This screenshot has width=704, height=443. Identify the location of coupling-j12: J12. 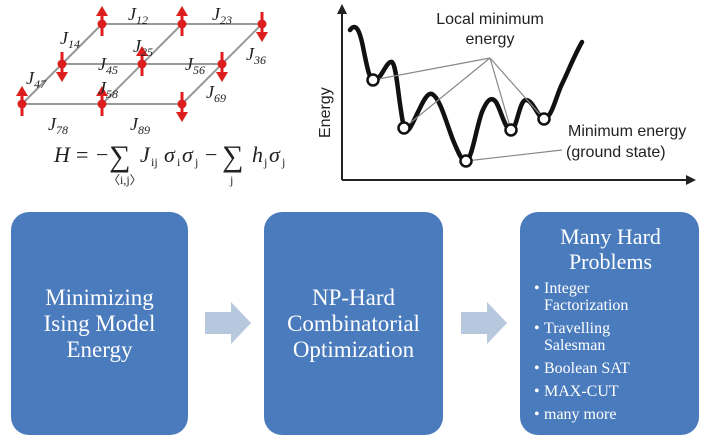
(138, 15).